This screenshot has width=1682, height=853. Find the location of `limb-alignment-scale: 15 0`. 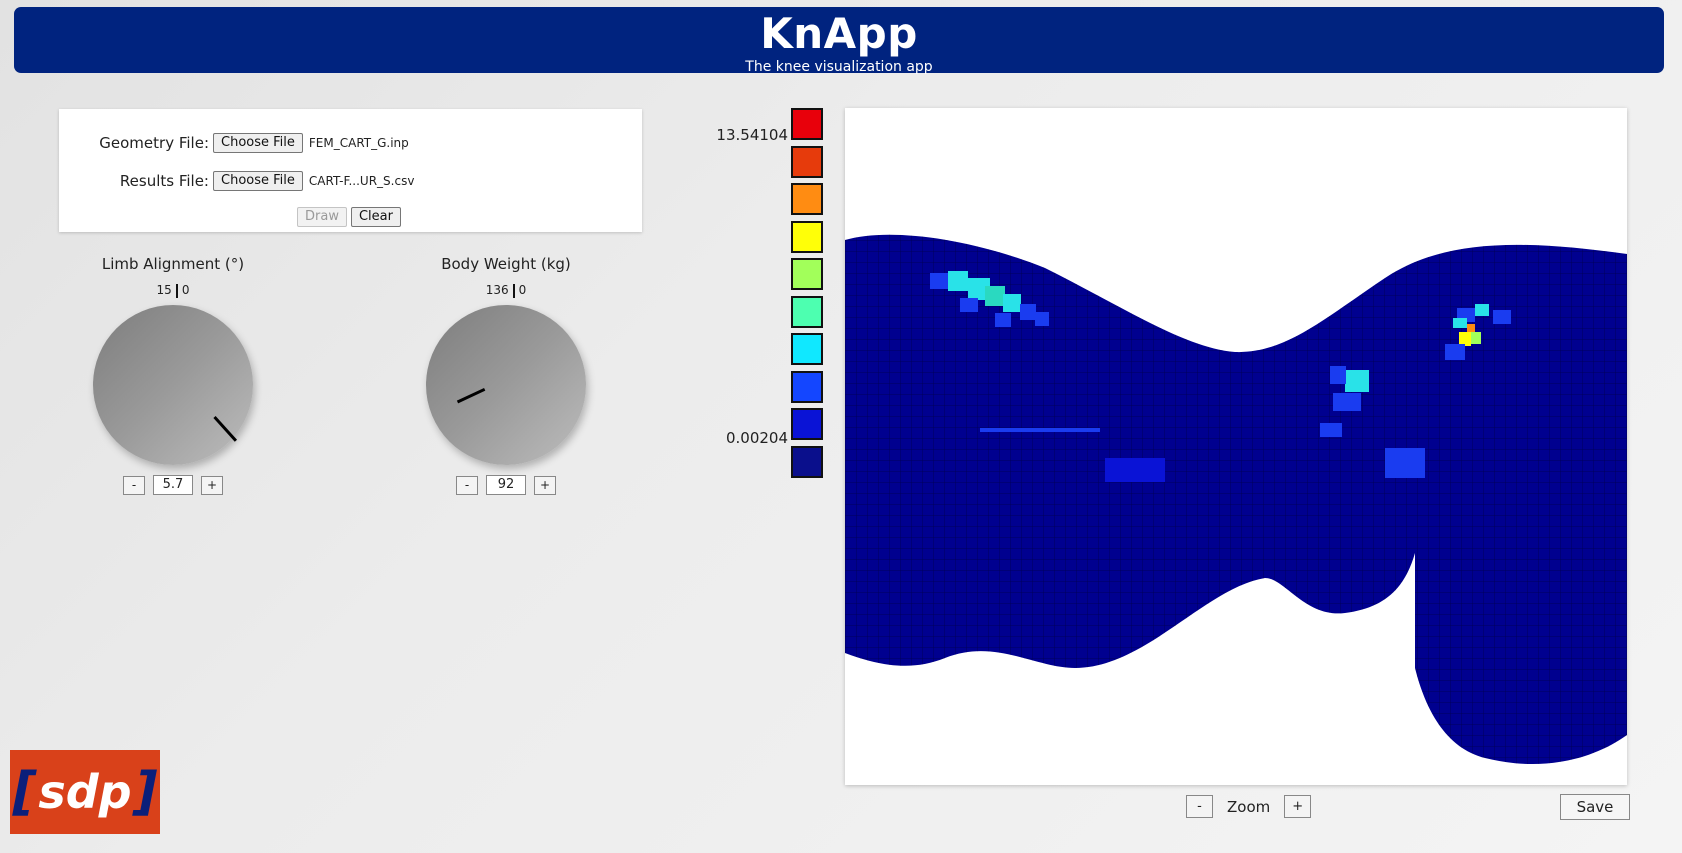

limb-alignment-scale: 15 0 is located at coordinates (173, 292).